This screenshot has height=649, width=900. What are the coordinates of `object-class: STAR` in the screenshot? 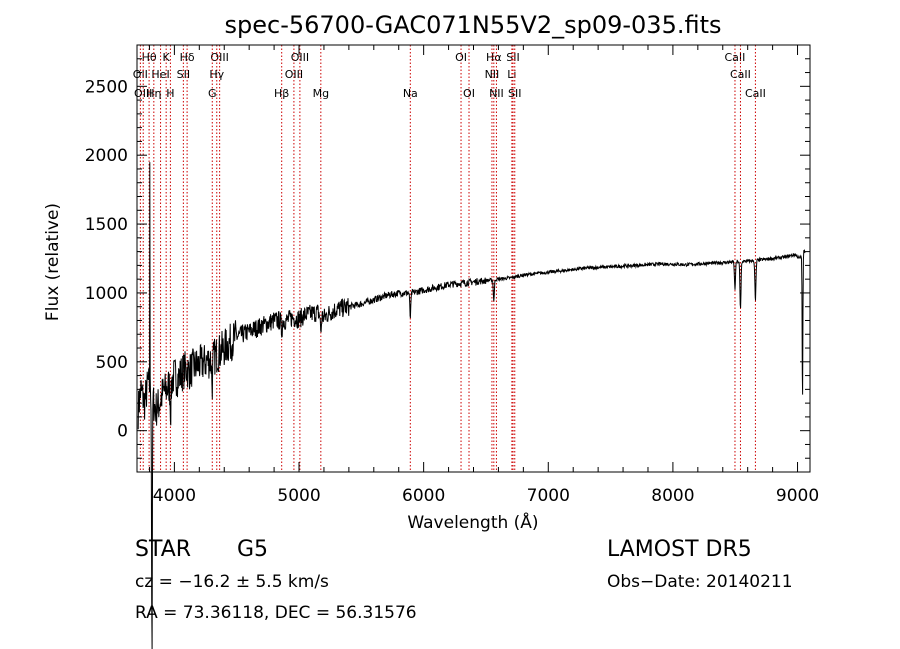 It's located at (163, 549).